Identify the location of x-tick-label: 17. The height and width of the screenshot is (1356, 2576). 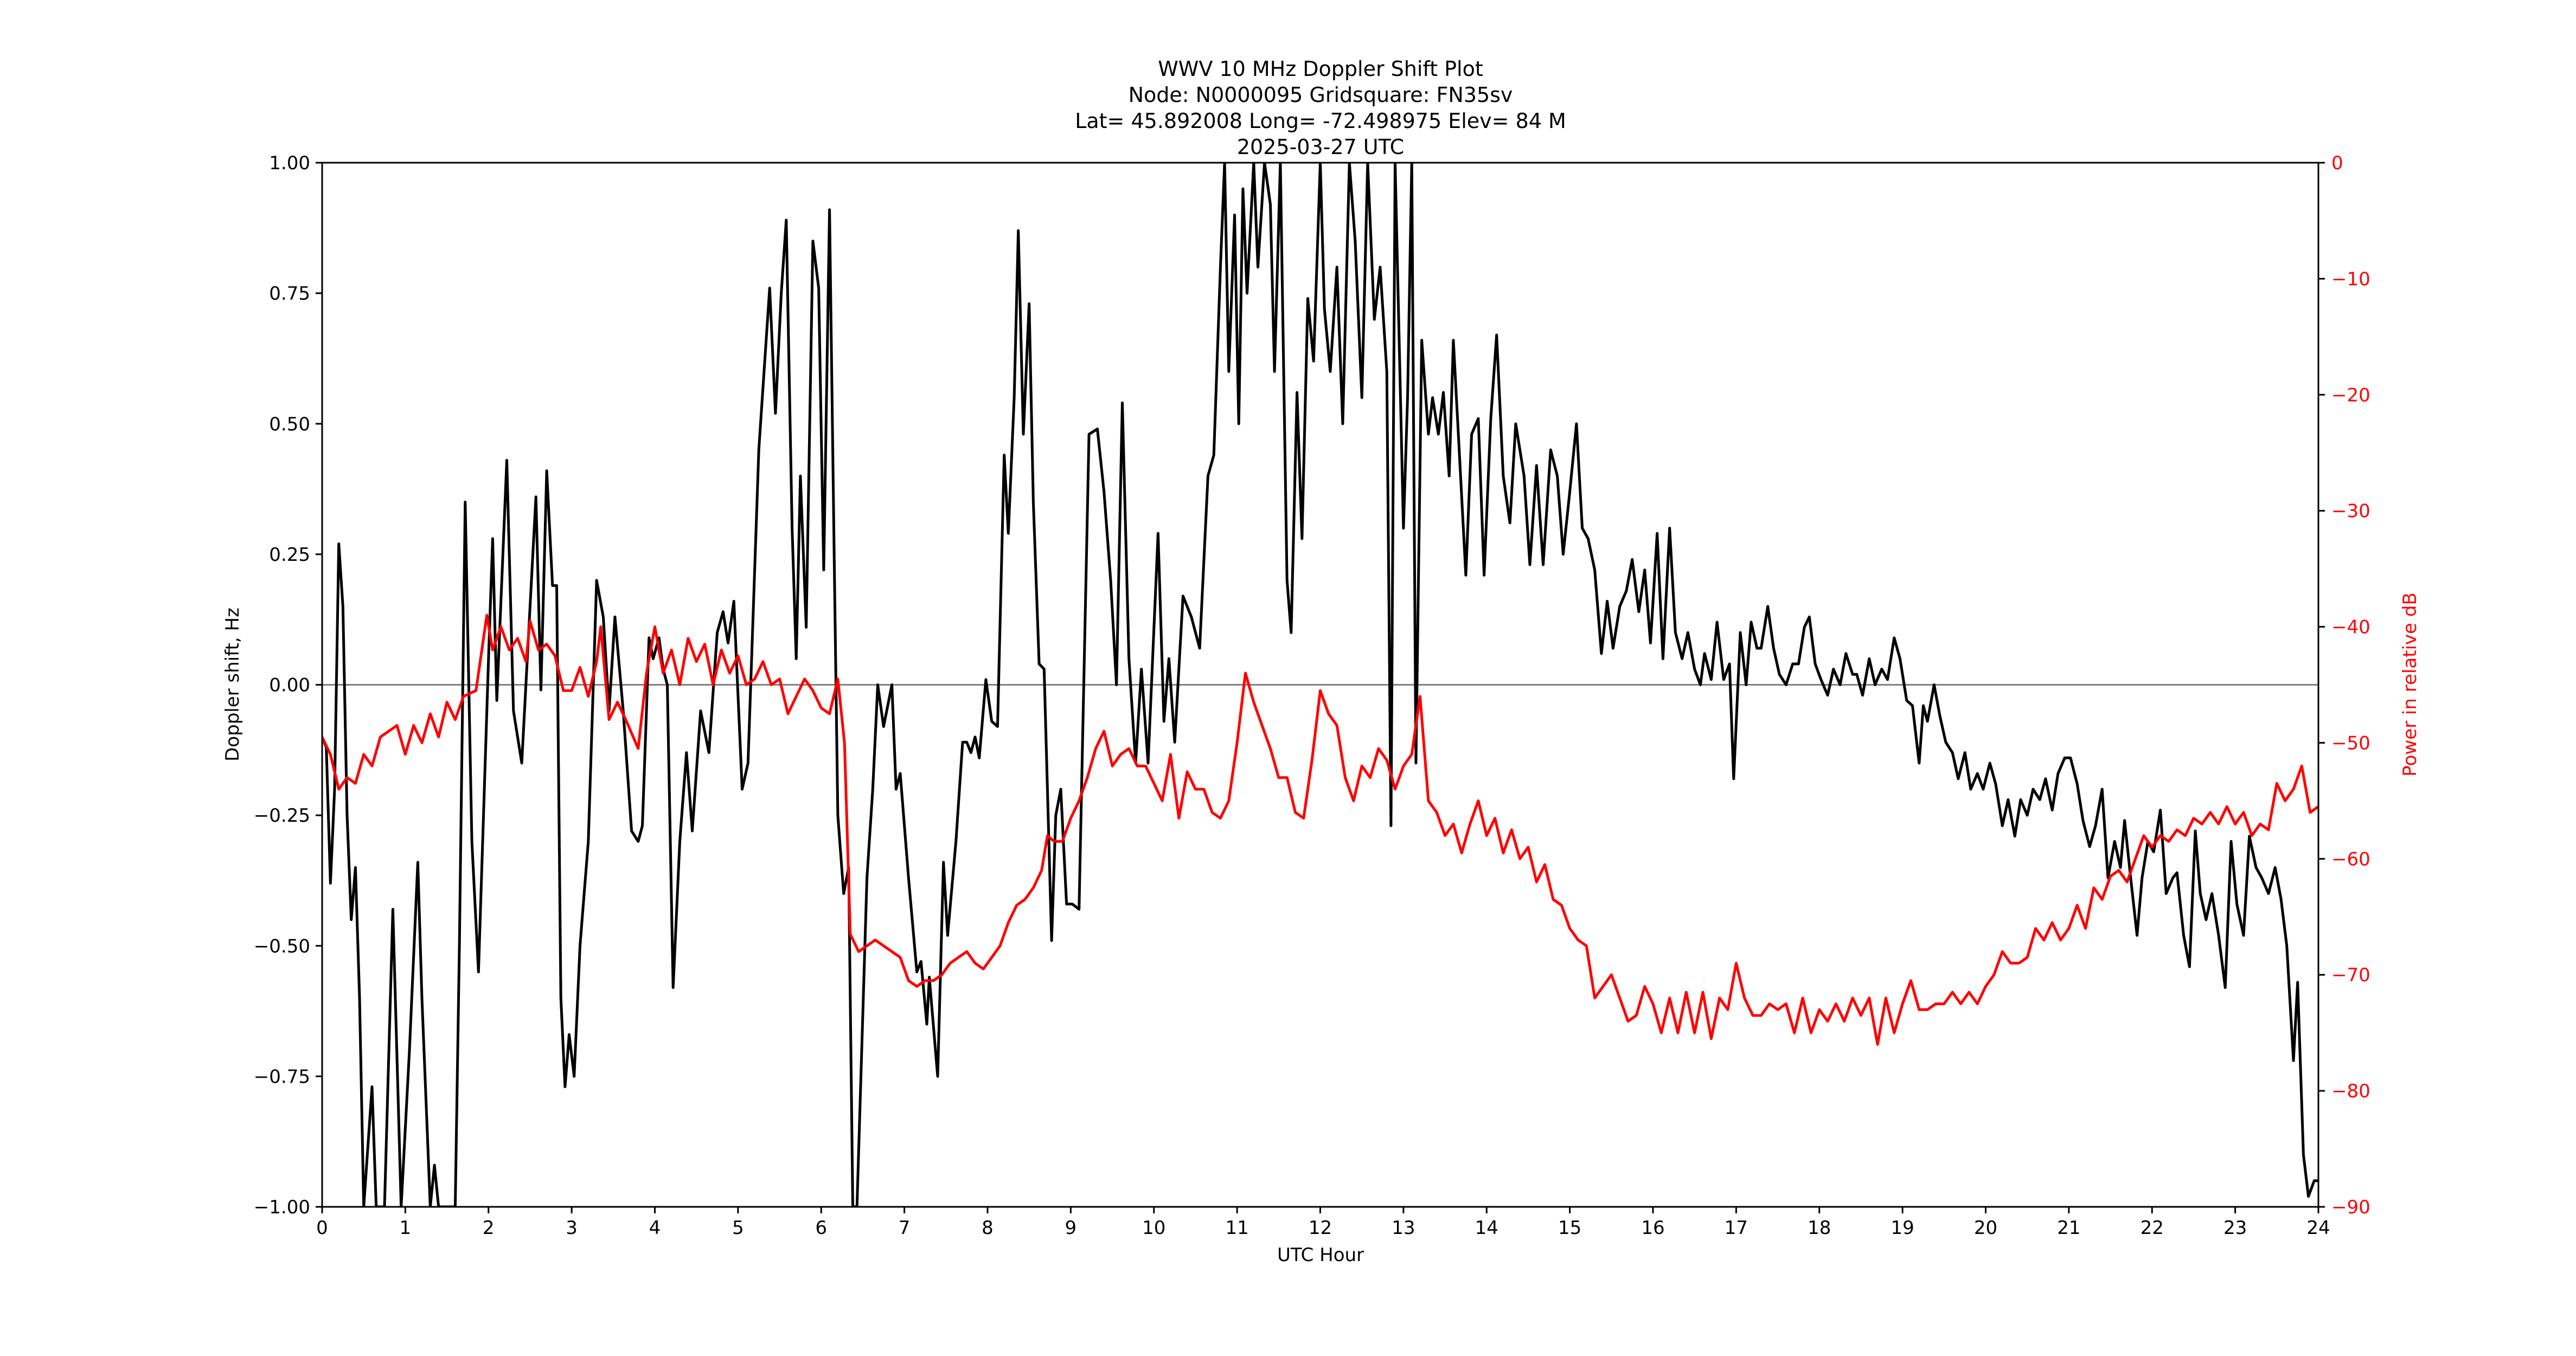
(1736, 1228).